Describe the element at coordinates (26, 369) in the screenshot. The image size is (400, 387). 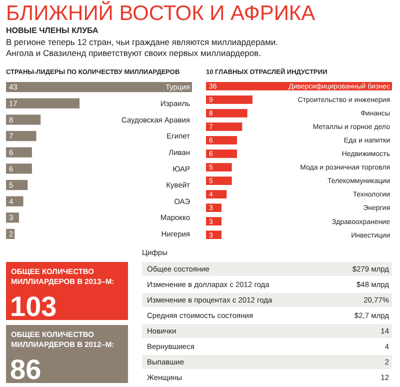
I see `text: 86` at that location.